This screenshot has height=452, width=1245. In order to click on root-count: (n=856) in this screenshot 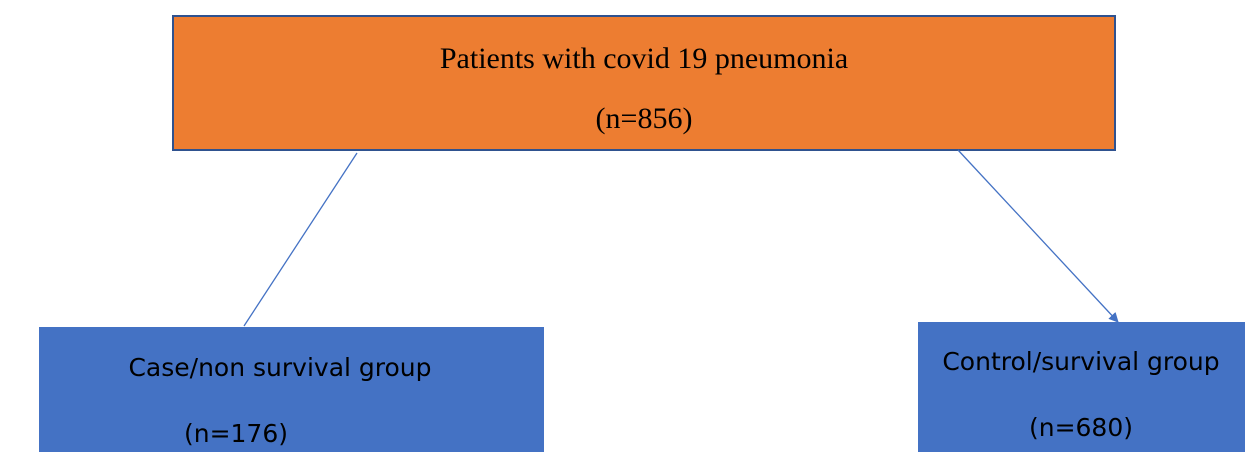, I will do `click(644, 118)`.